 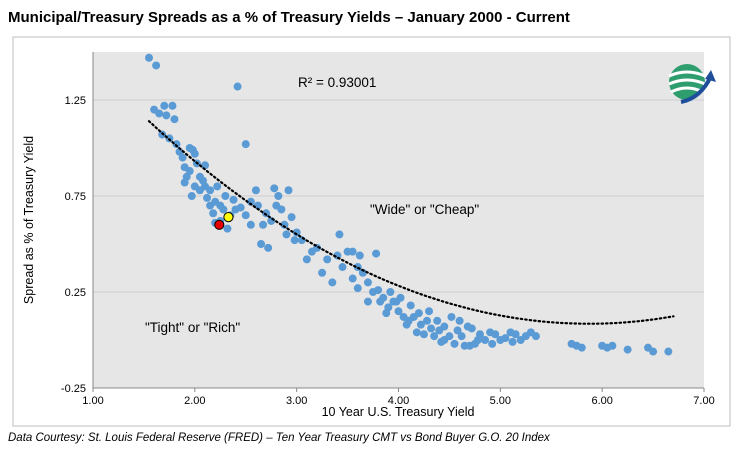 What do you see at coordinates (29, 220) in the screenshot?
I see `y-axis-title: Spread as % of Treasury Yield` at bounding box center [29, 220].